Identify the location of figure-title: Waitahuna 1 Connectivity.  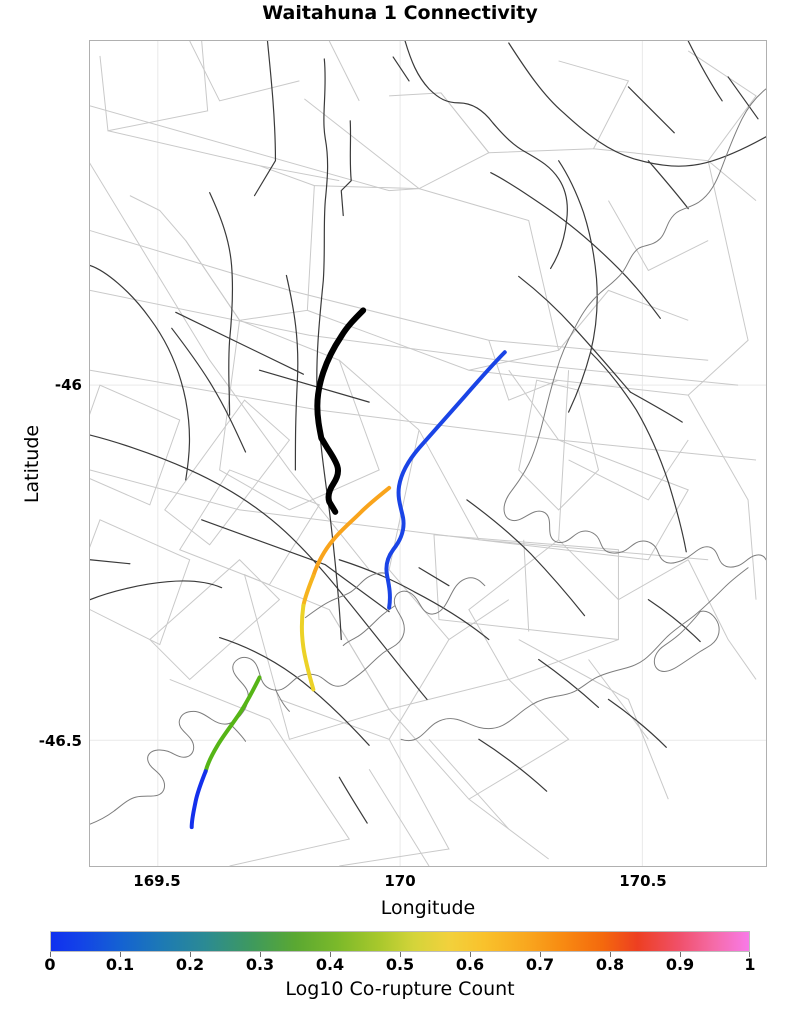
(400, 13).